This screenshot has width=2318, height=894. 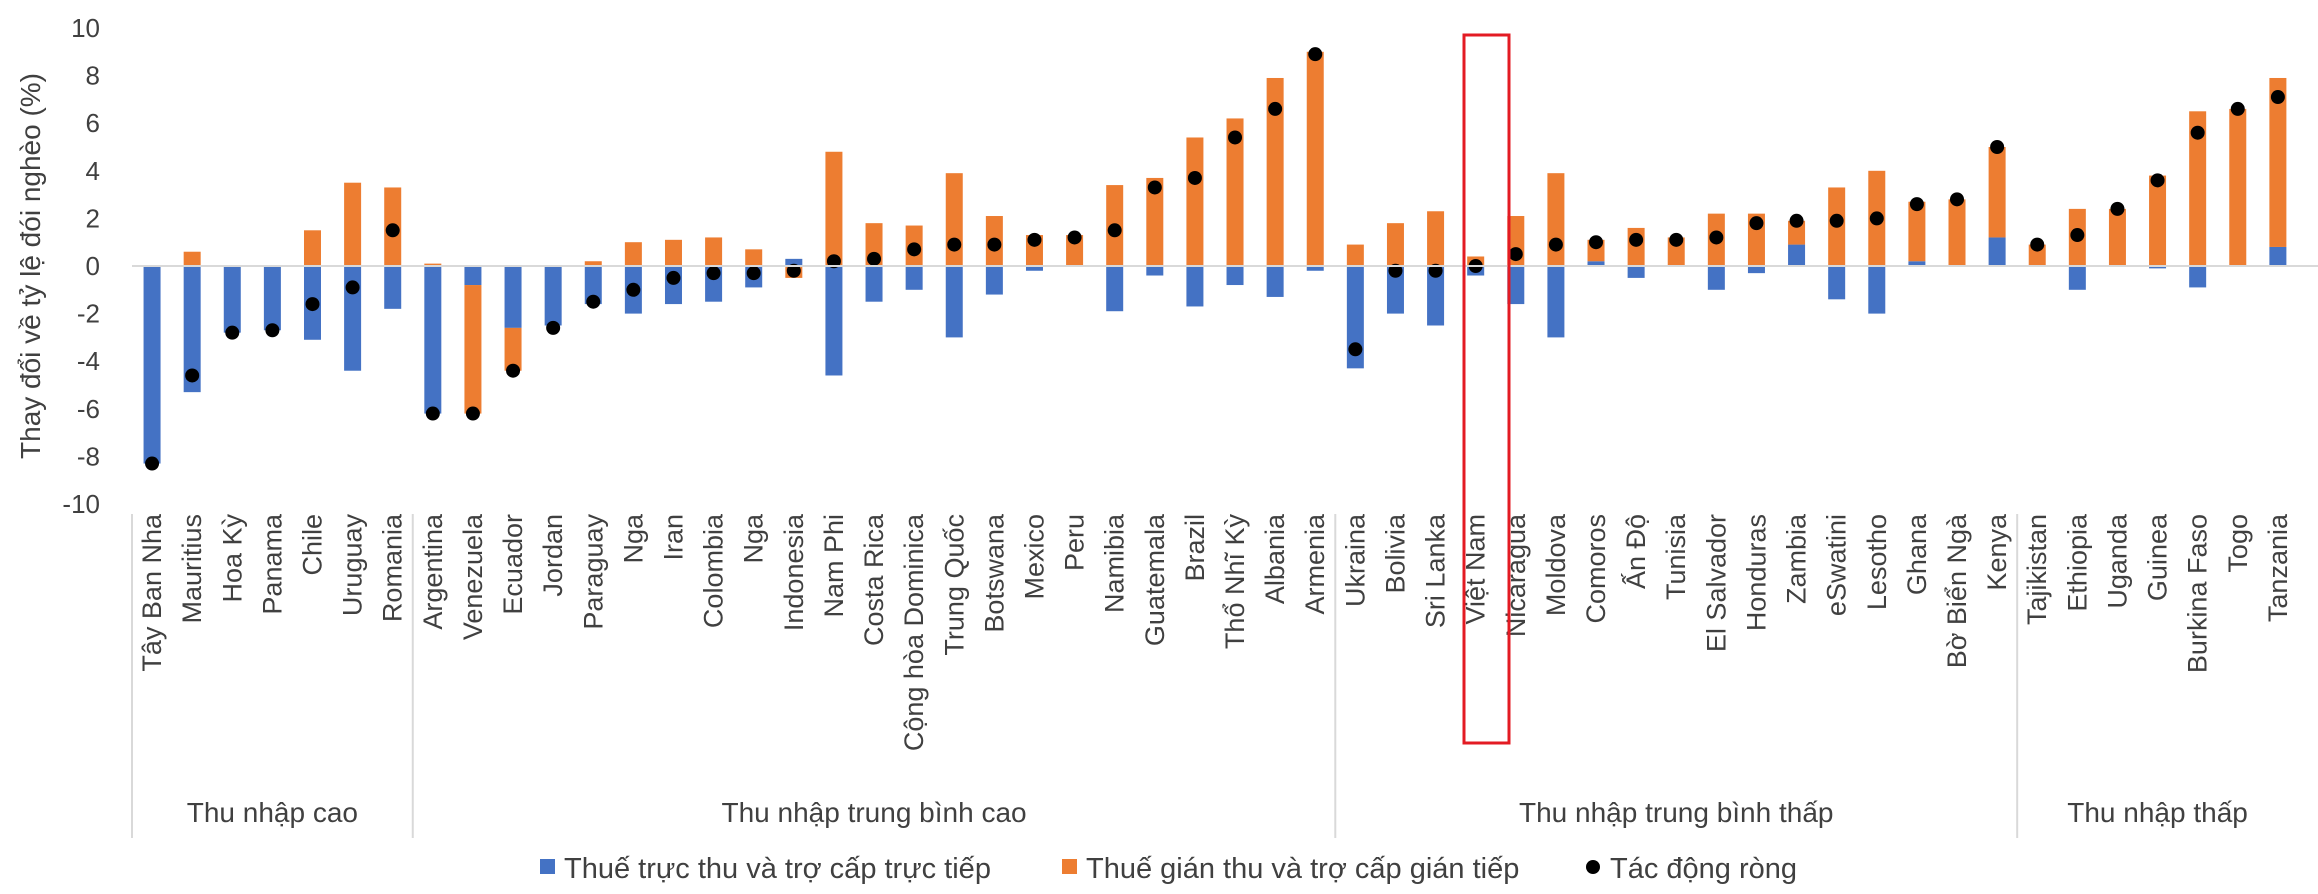 What do you see at coordinates (673, 537) in the screenshot?
I see `category-label: Iran` at bounding box center [673, 537].